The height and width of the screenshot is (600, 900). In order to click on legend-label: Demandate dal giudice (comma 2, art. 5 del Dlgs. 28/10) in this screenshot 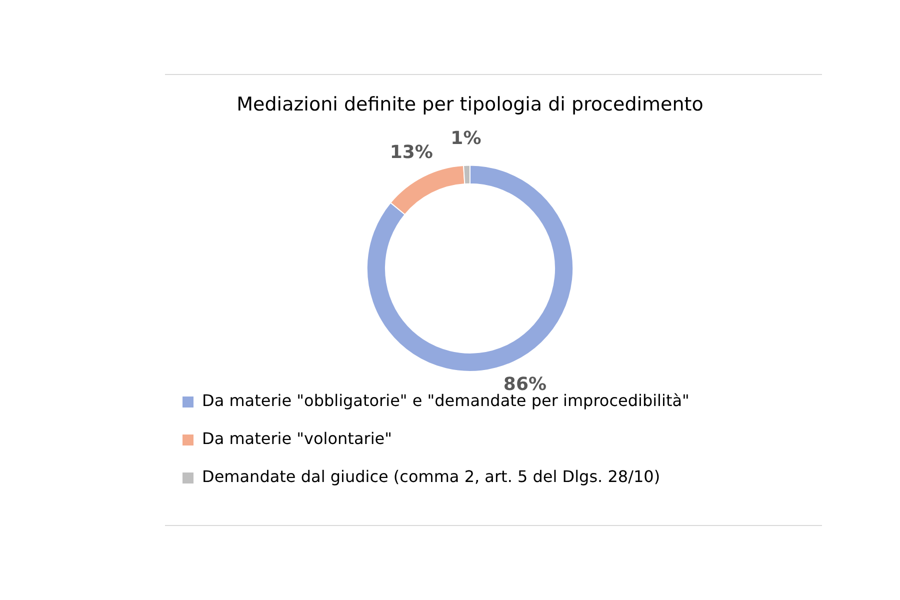, I will do `click(431, 476)`.